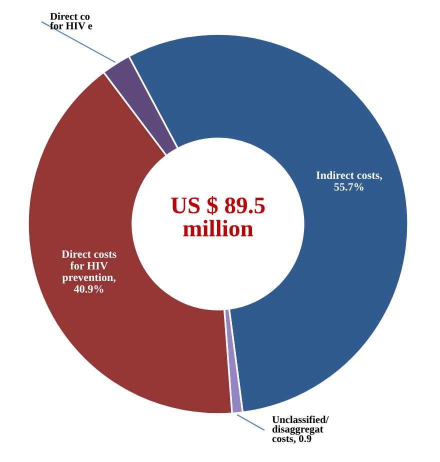  What do you see at coordinates (349, 181) in the screenshot?
I see `slice-label: Indirect costs, 55.7%` at bounding box center [349, 181].